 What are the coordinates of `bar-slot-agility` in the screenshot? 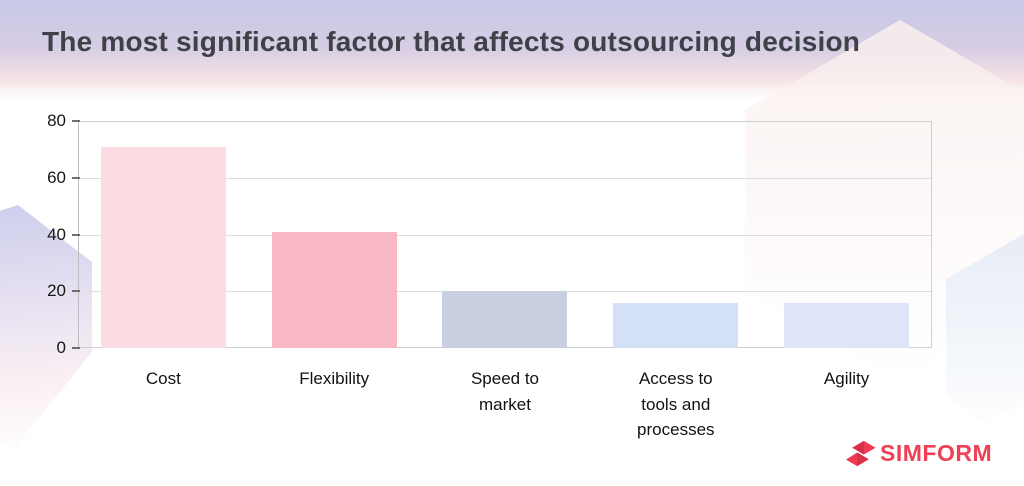 It's located at (846, 234).